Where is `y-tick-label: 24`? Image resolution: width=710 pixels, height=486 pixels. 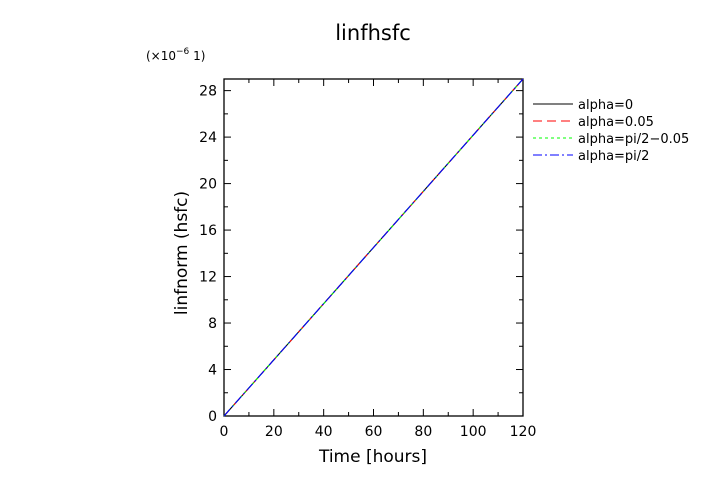 y-tick-label: 24 is located at coordinates (208, 138).